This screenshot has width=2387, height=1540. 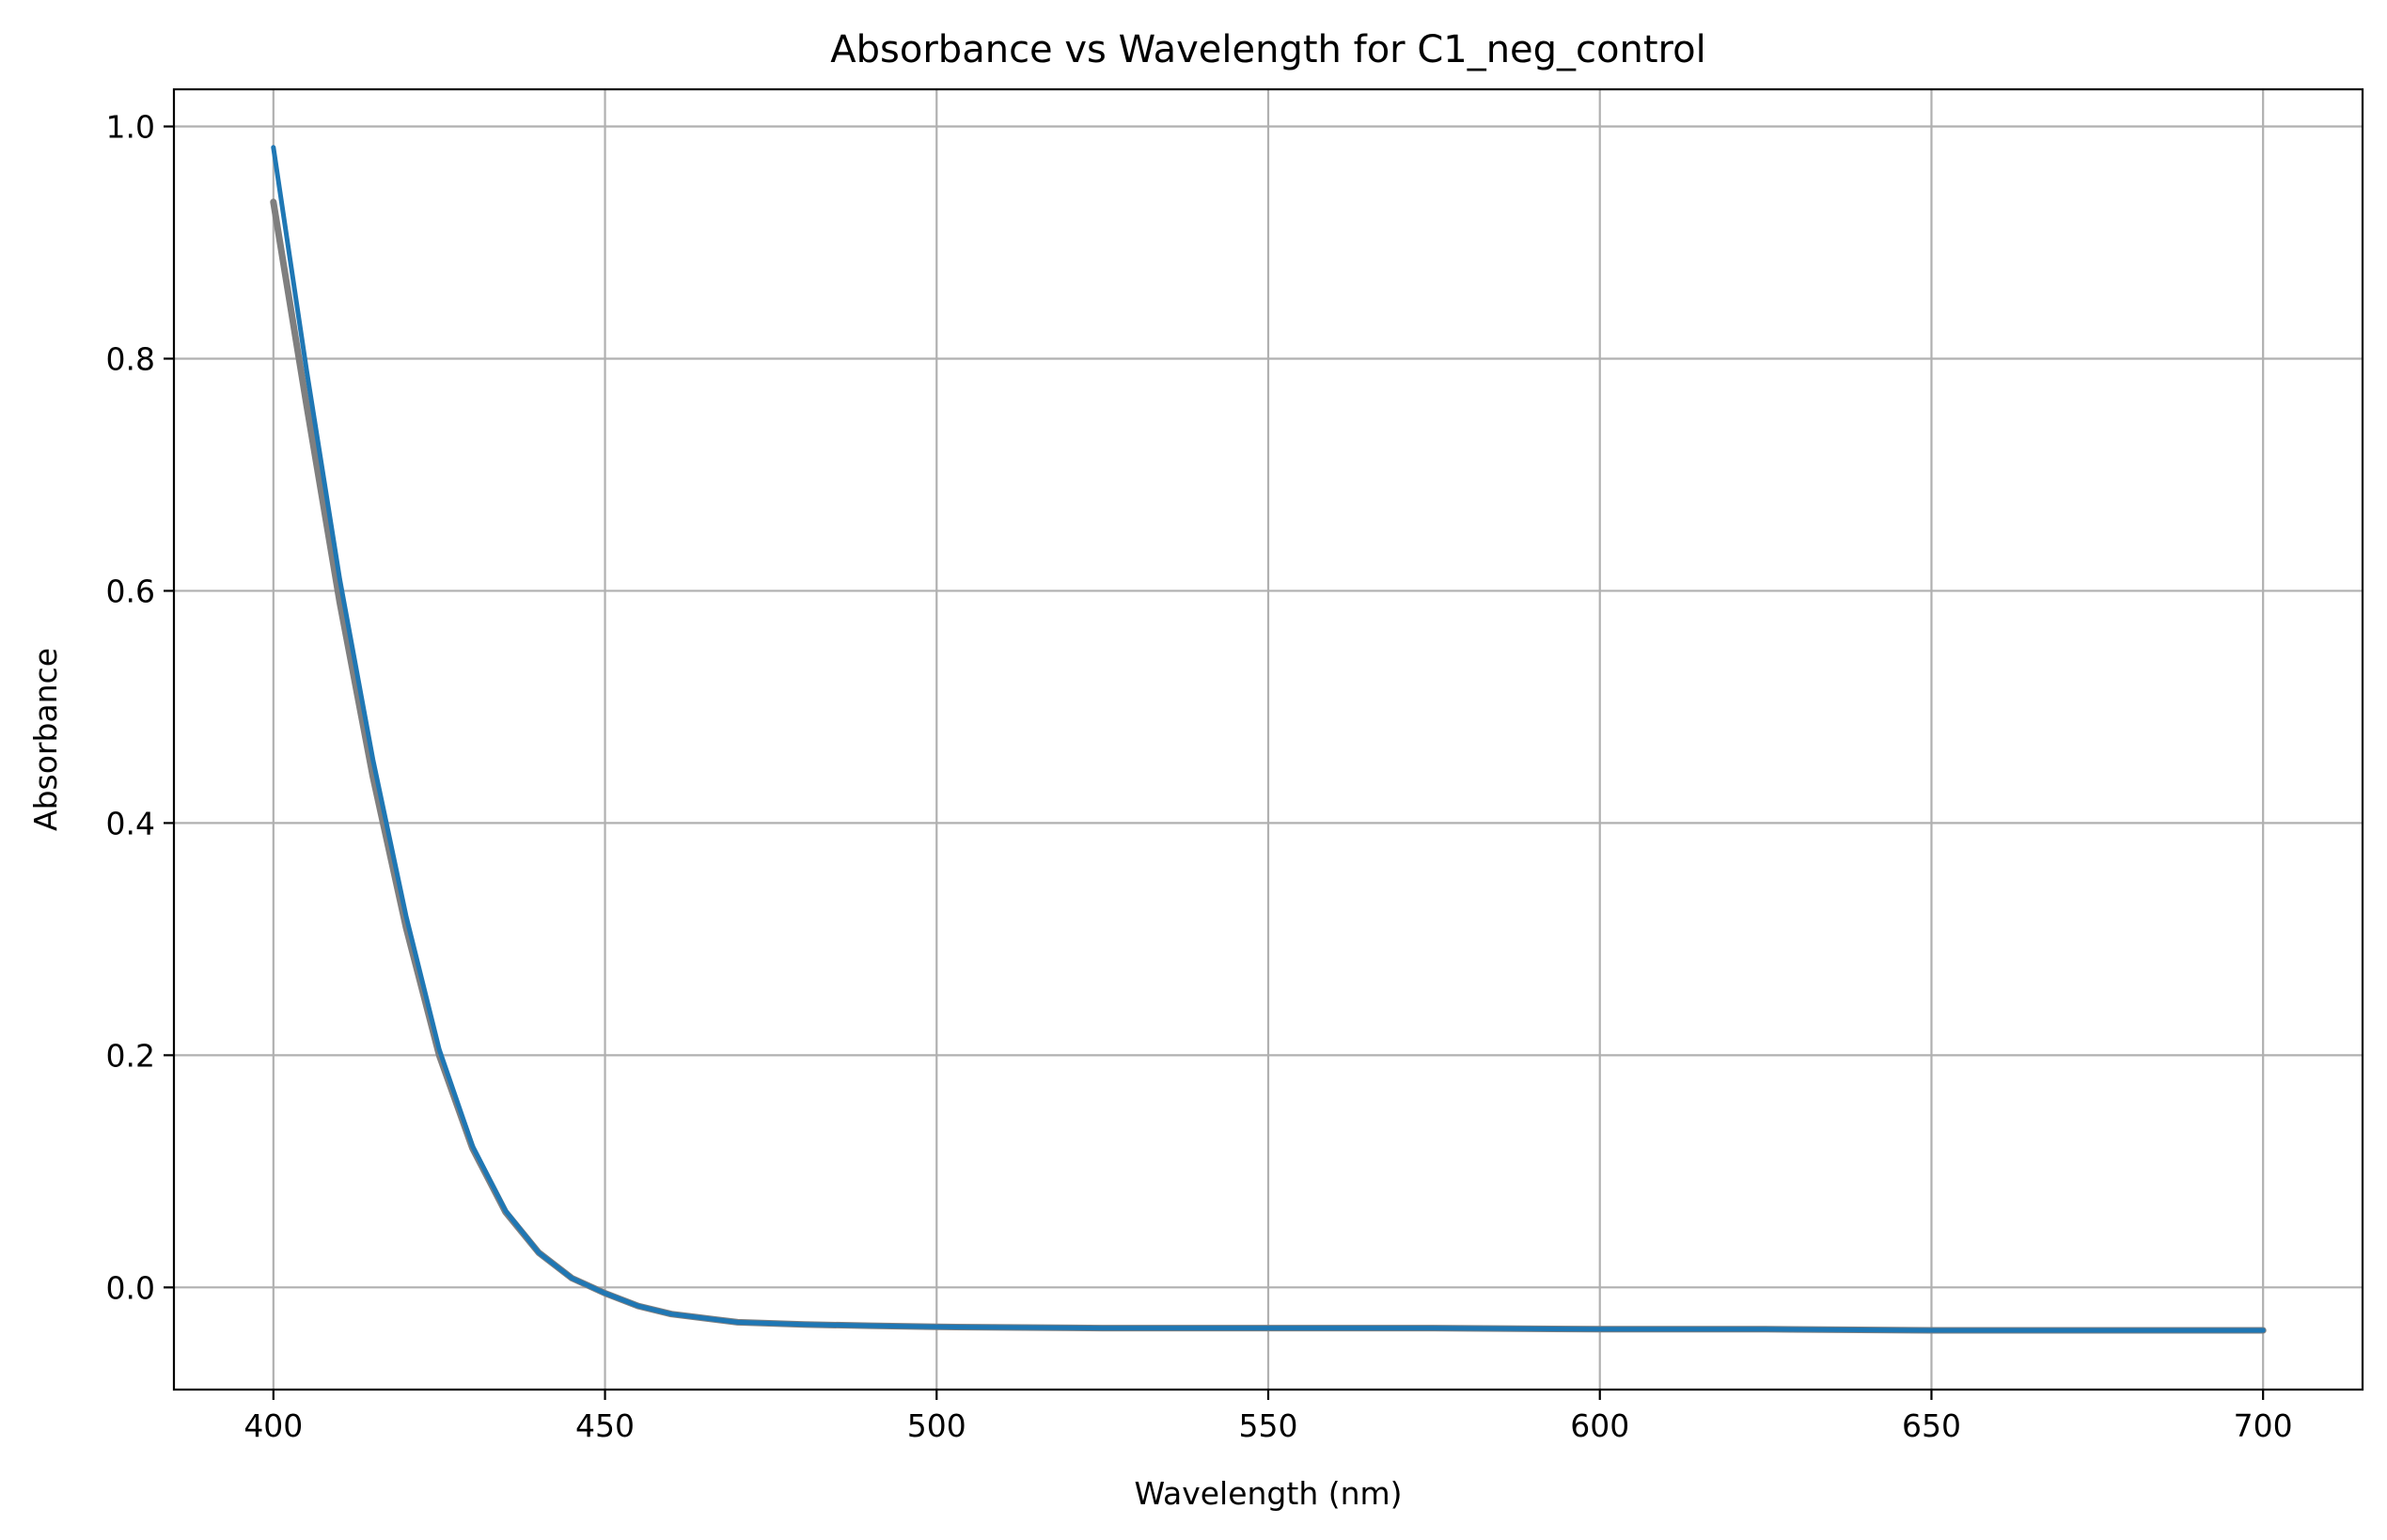 I want to click on x-tick-label: 600, so click(x=1599, y=1425).